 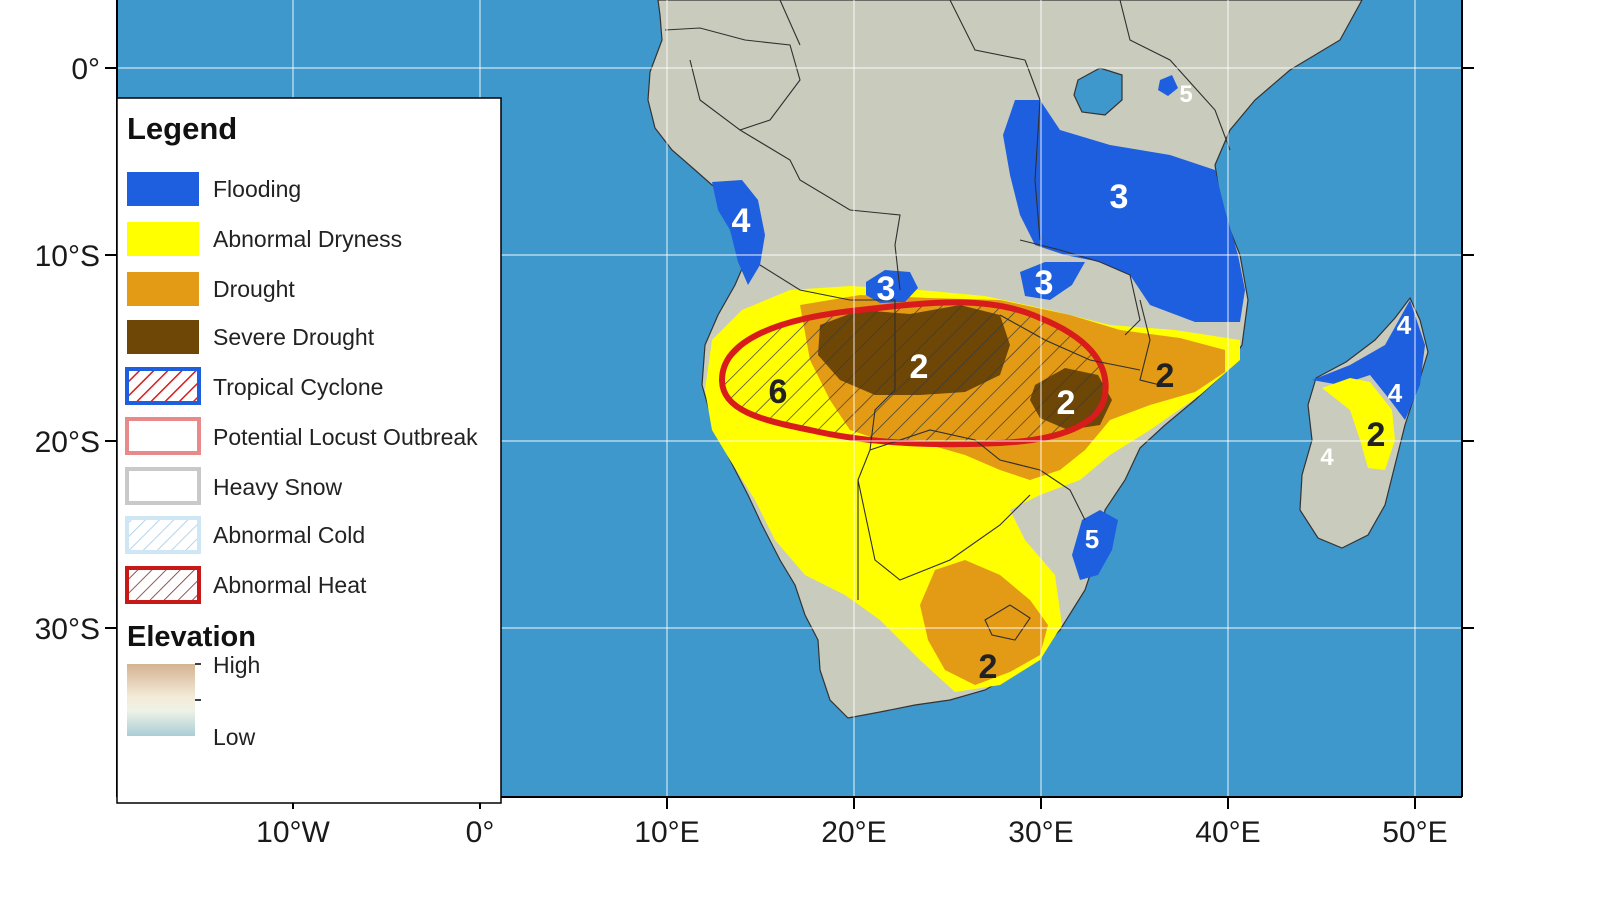 What do you see at coordinates (1040, 832) in the screenshot?
I see `lon-label-30e: 30°E` at bounding box center [1040, 832].